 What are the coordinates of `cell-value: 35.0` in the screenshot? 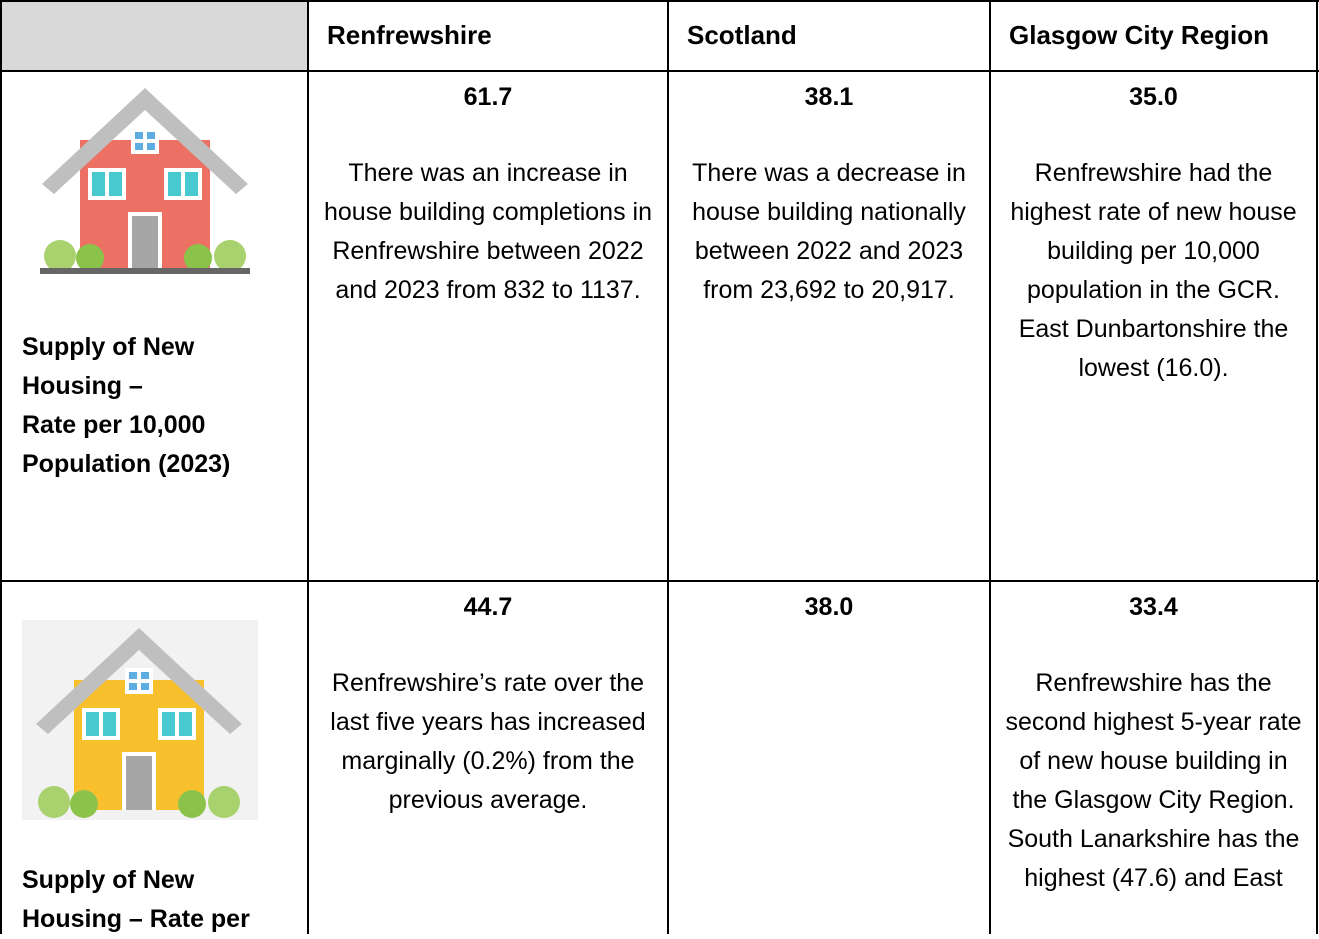 It's located at (1153, 97).